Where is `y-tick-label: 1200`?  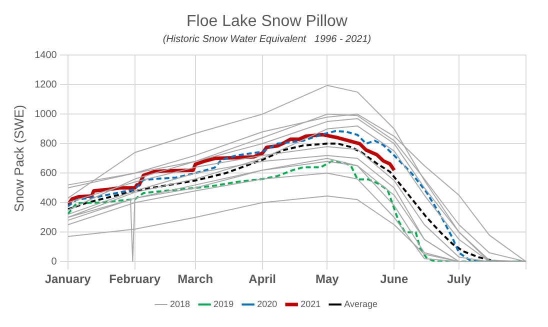
y-tick-label: 1200 is located at coordinates (46, 84).